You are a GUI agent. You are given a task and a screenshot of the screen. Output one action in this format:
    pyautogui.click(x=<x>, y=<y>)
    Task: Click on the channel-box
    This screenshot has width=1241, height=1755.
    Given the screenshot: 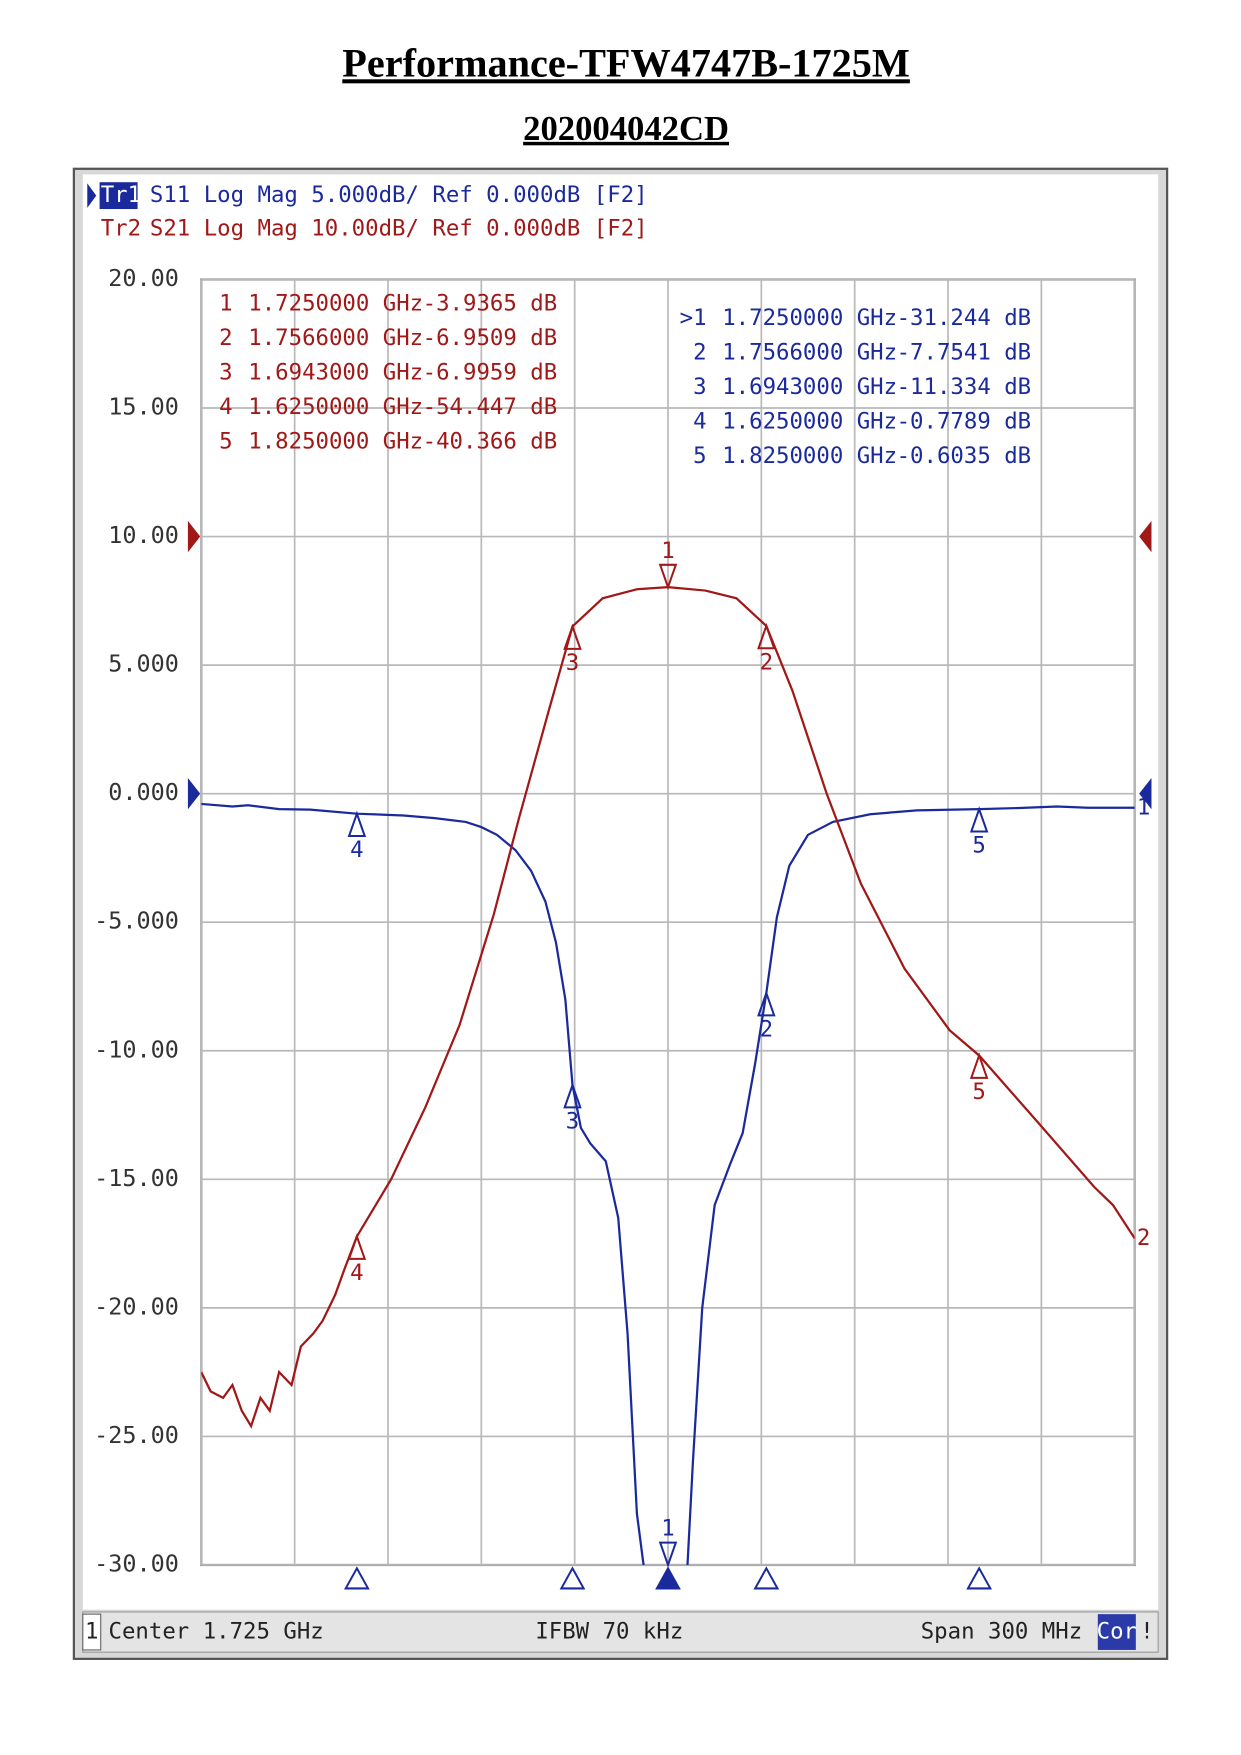 What is the action you would take?
    pyautogui.click(x=92, y=1632)
    